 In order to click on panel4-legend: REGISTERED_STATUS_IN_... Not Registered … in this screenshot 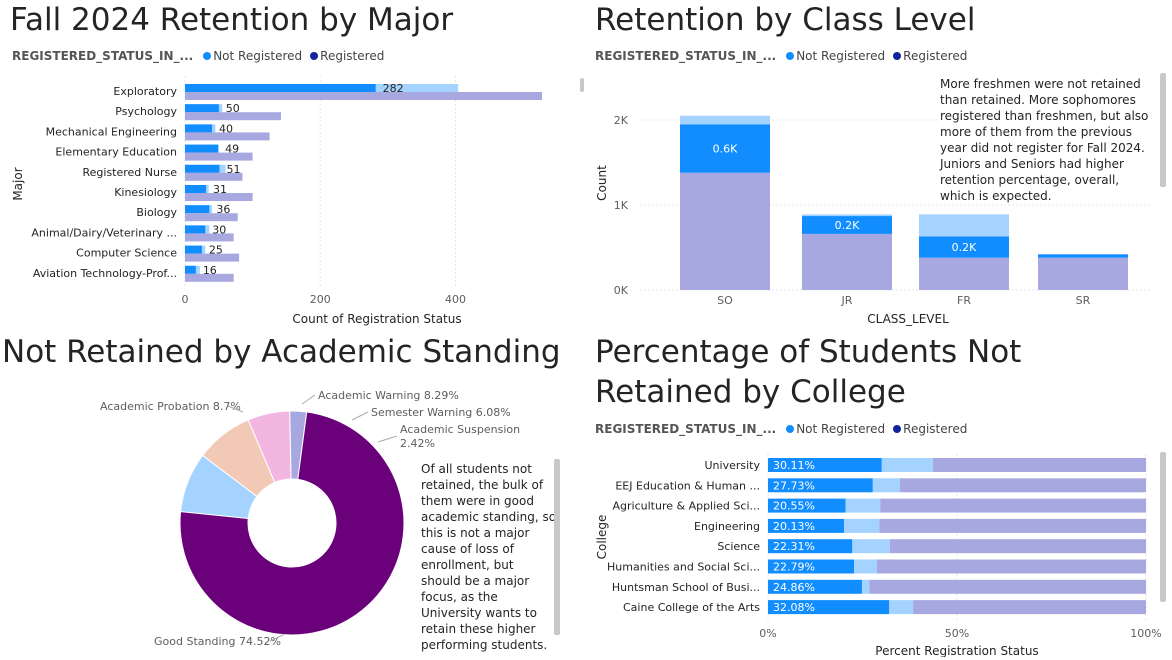, I will do `click(783, 429)`.